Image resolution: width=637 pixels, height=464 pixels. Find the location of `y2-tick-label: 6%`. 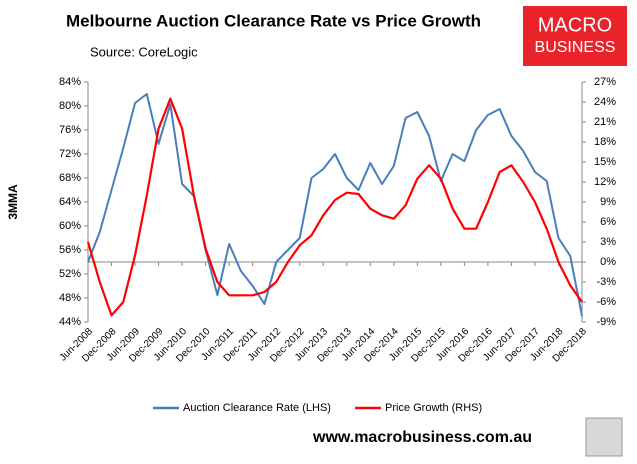

y2-tick-label: 6% is located at coordinates (608, 222).